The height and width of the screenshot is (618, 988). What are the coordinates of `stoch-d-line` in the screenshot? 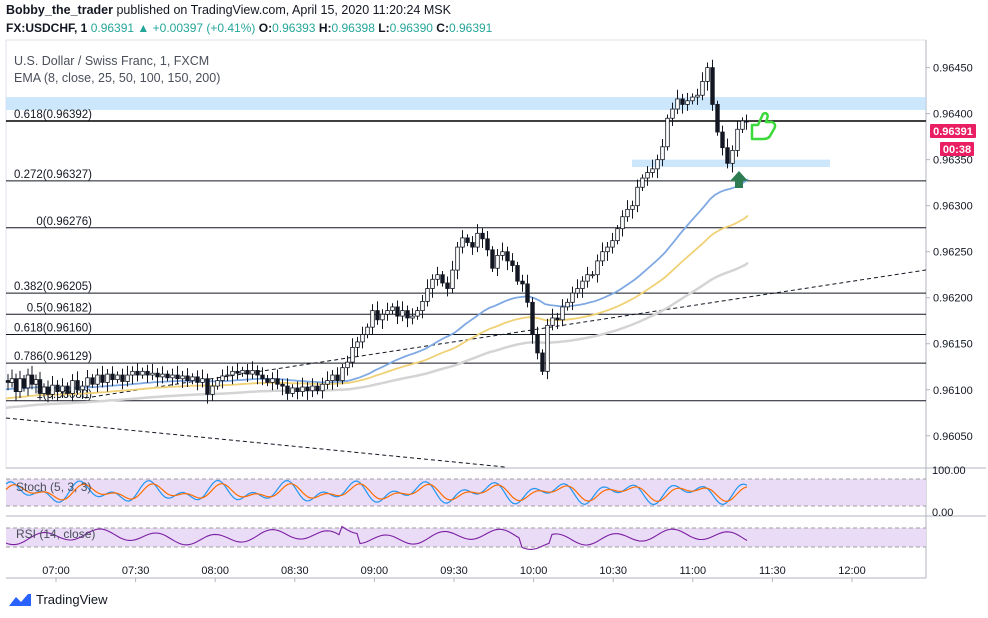 It's located at (376, 492).